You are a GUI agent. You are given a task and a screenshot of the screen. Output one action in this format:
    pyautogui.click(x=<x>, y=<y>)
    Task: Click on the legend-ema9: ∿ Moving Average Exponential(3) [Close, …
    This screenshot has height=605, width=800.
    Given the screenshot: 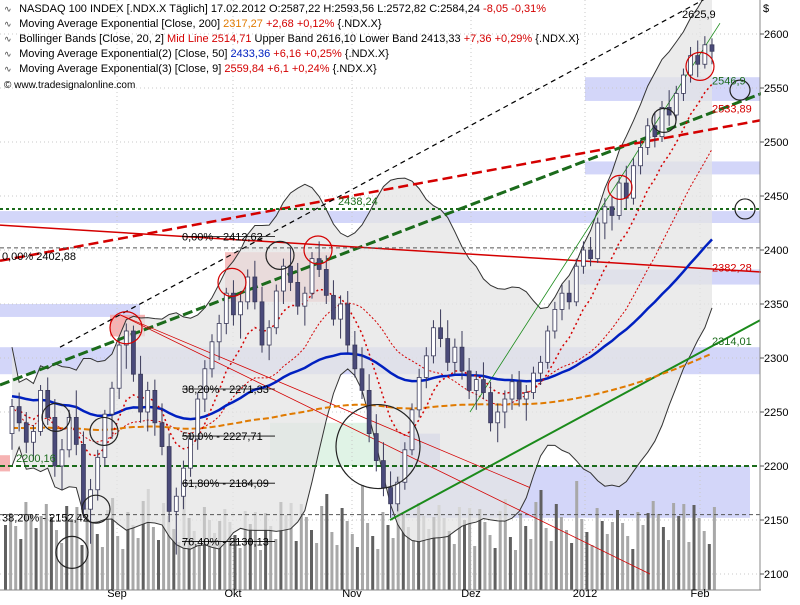 What is the action you would take?
    pyautogui.click(x=291, y=69)
    